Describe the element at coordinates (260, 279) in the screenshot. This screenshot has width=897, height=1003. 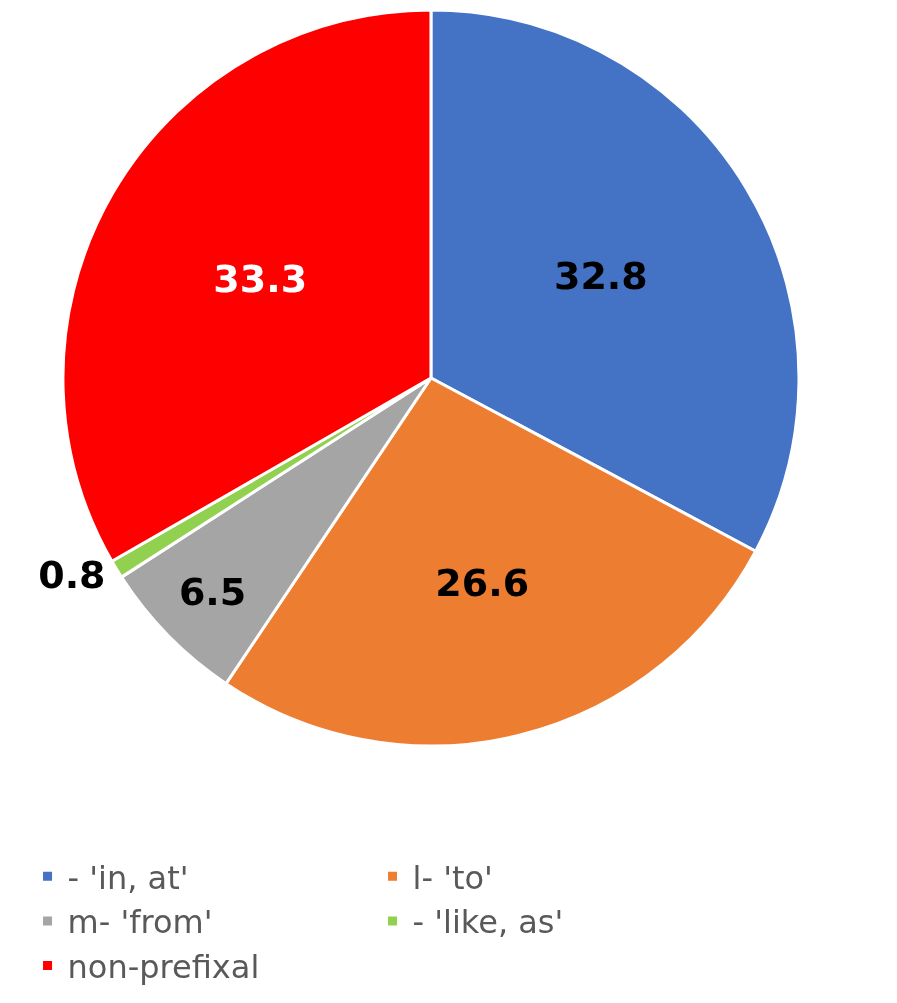
I see `data-label: 33.3` at that location.